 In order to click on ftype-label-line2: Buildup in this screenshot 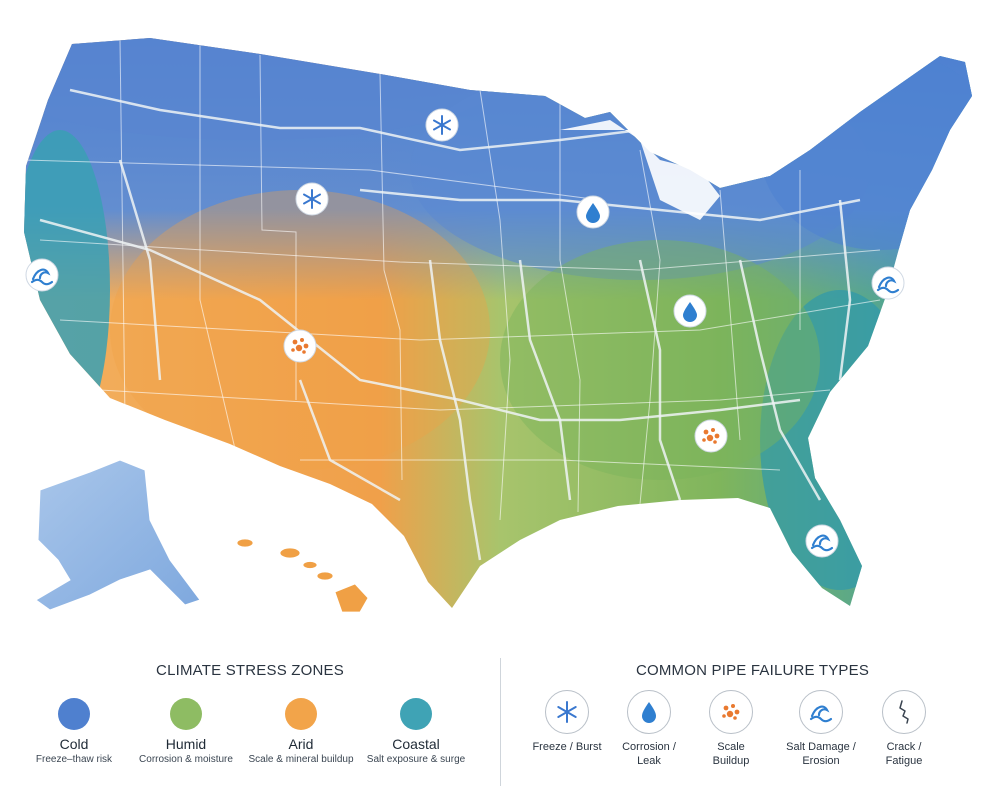, I will do `click(731, 761)`.